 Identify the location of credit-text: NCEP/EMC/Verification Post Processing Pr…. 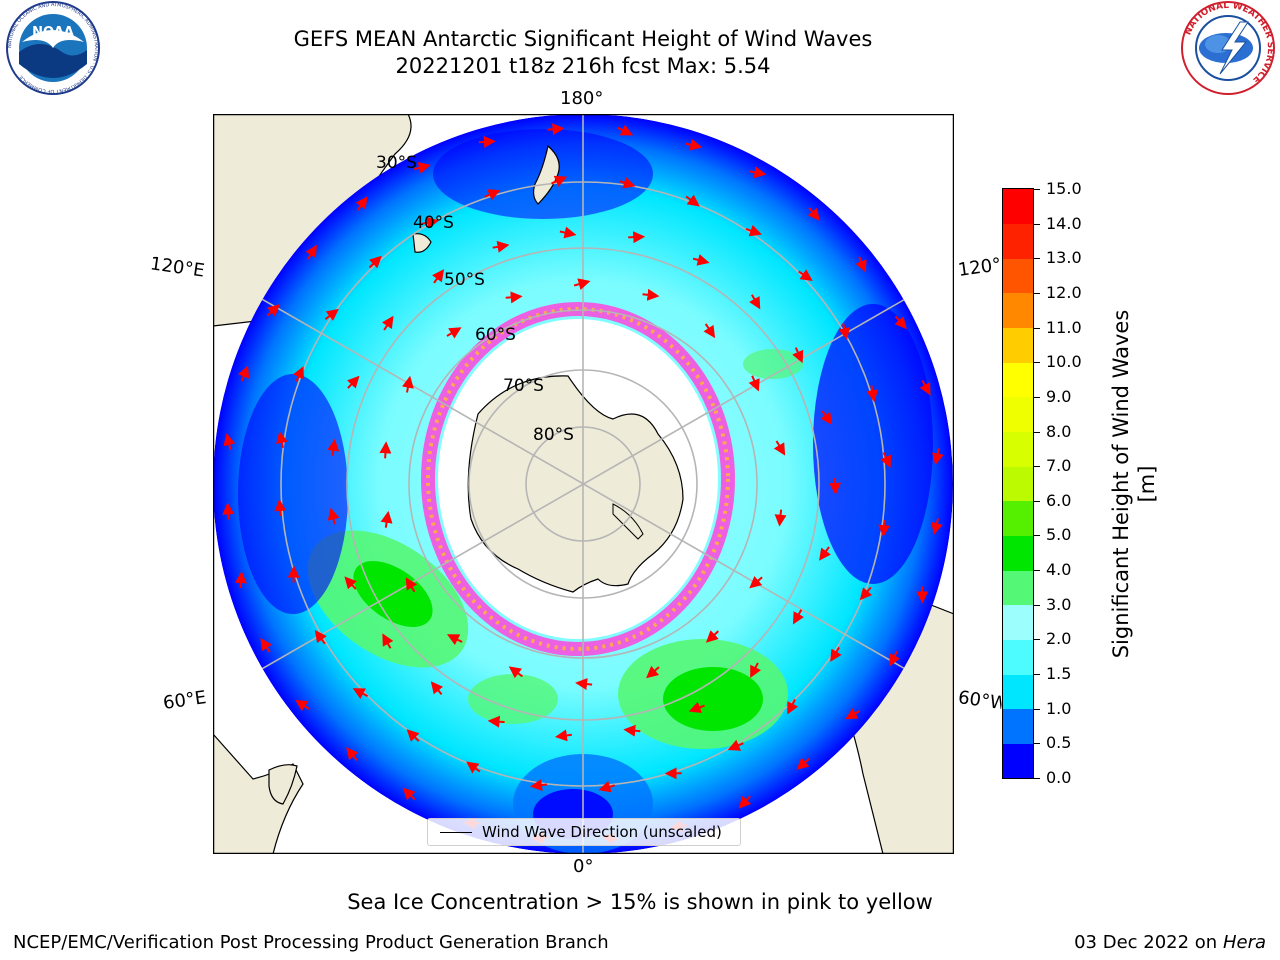
(311, 942).